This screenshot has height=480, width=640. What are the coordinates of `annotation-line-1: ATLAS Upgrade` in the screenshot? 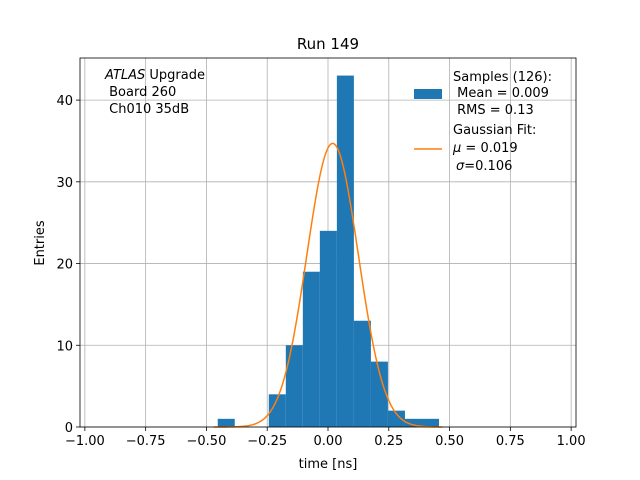 It's located at (154, 75).